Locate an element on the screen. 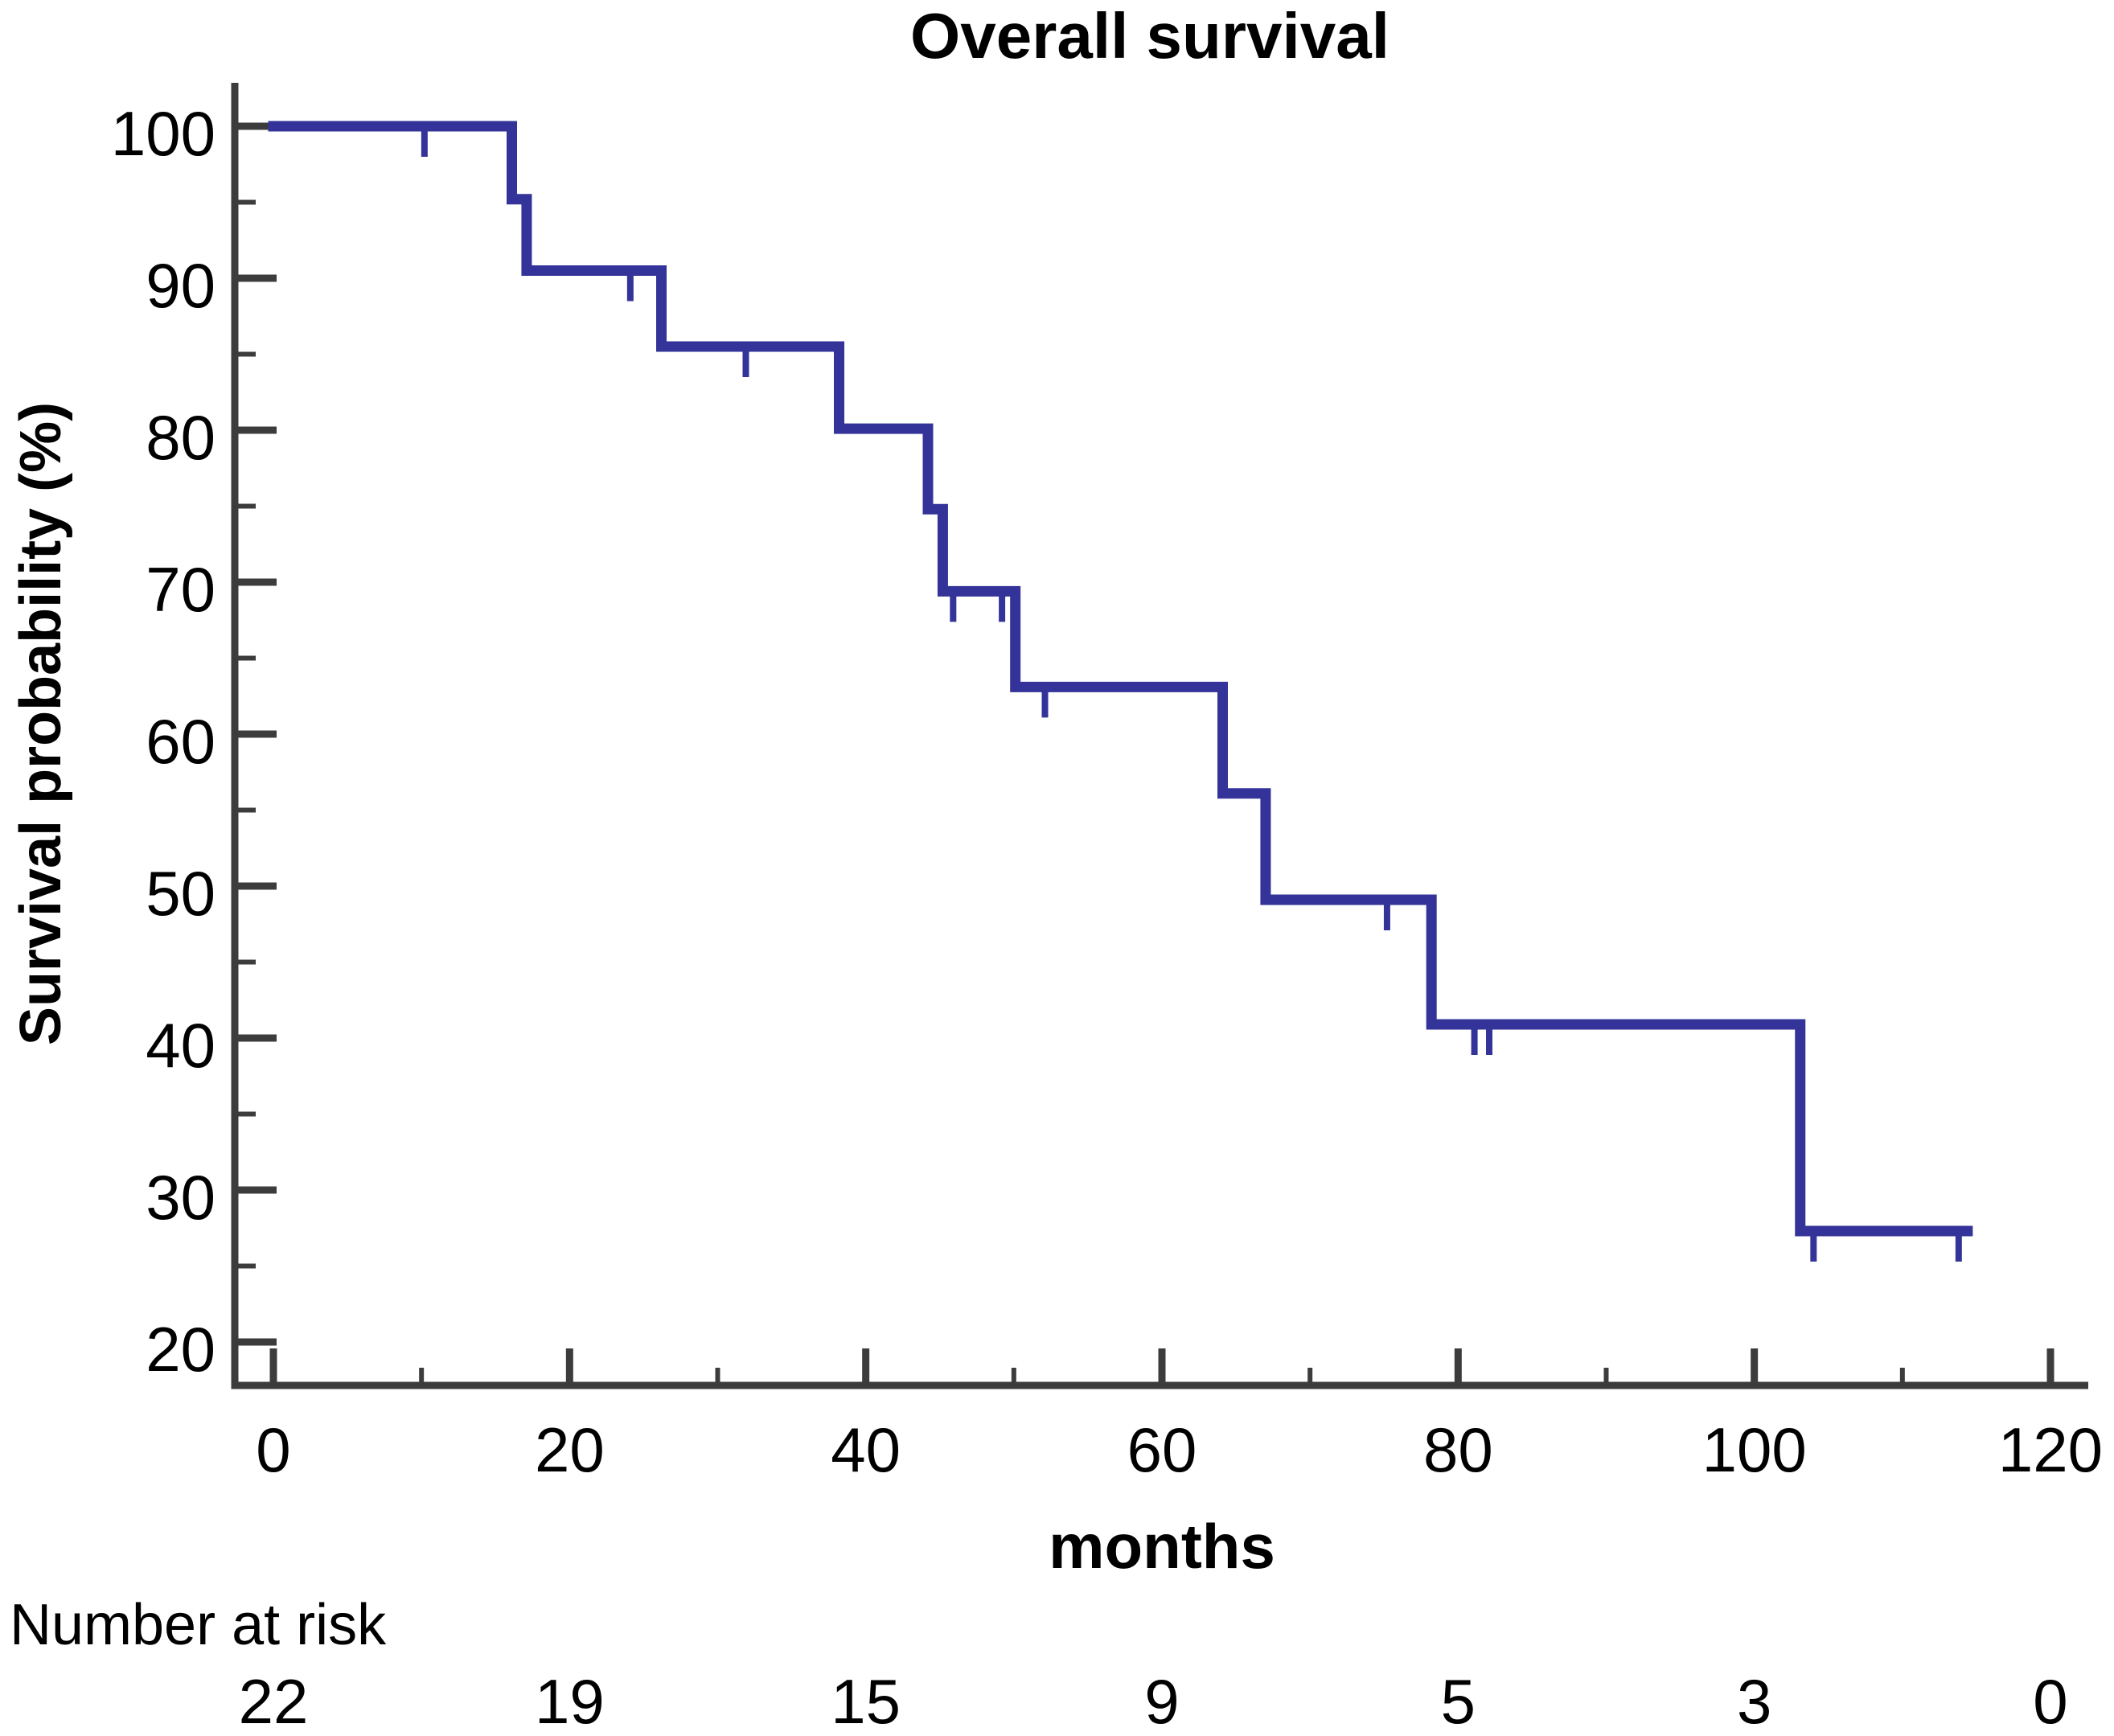 The height and width of the screenshot is (1736, 2114). at-risk-count: 19 is located at coordinates (570, 1701).